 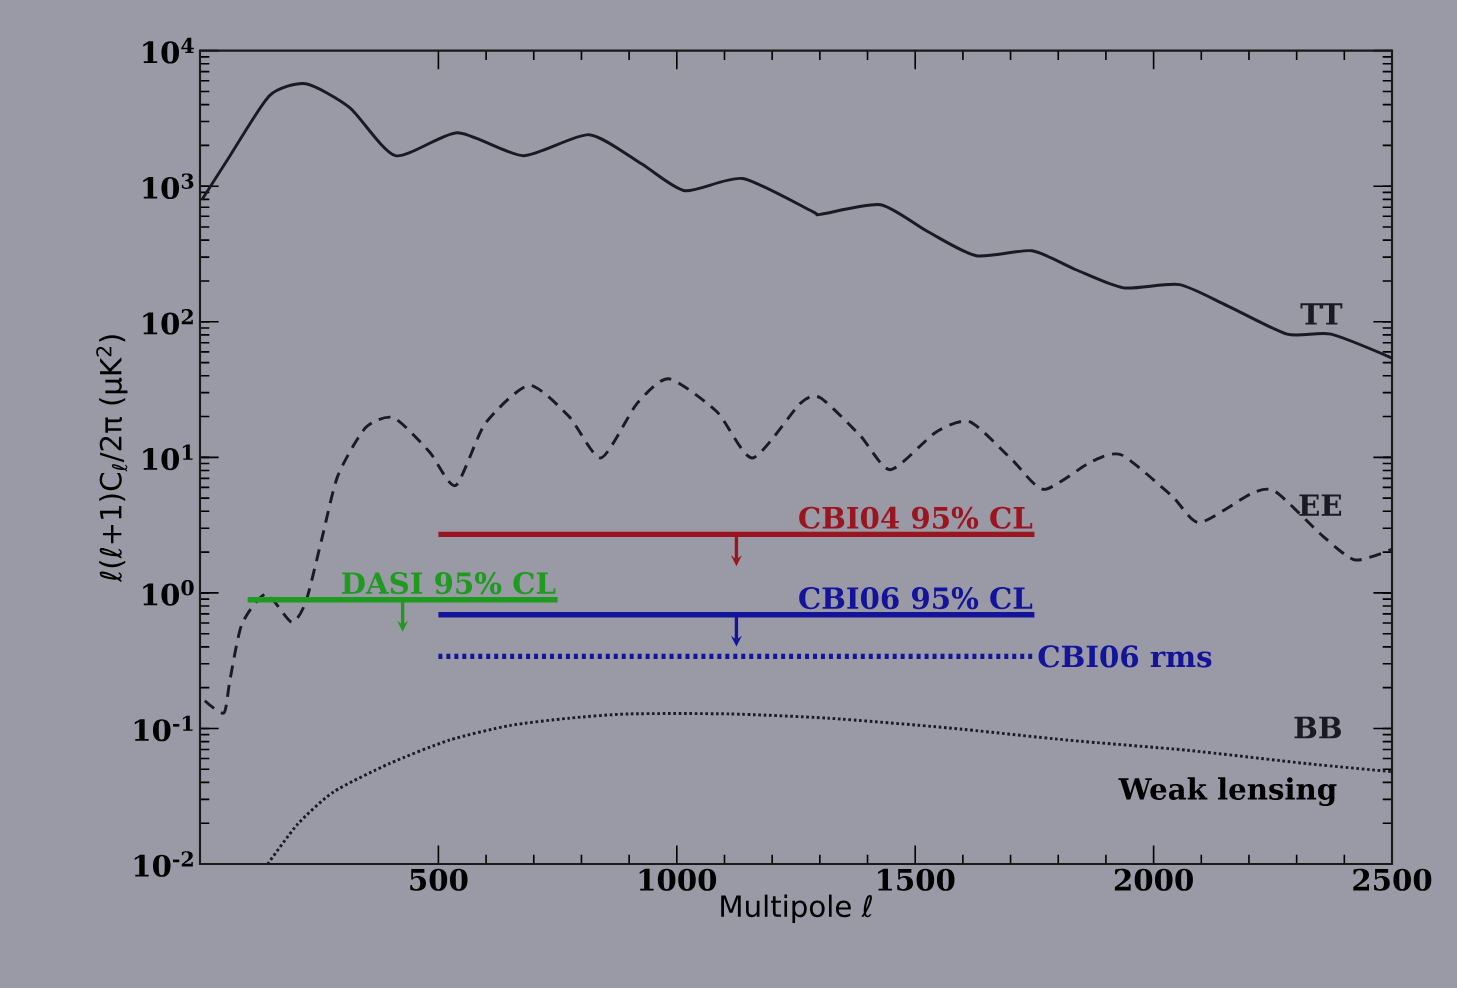 I want to click on series-label: CBI06 95% CL, so click(x=916, y=598).